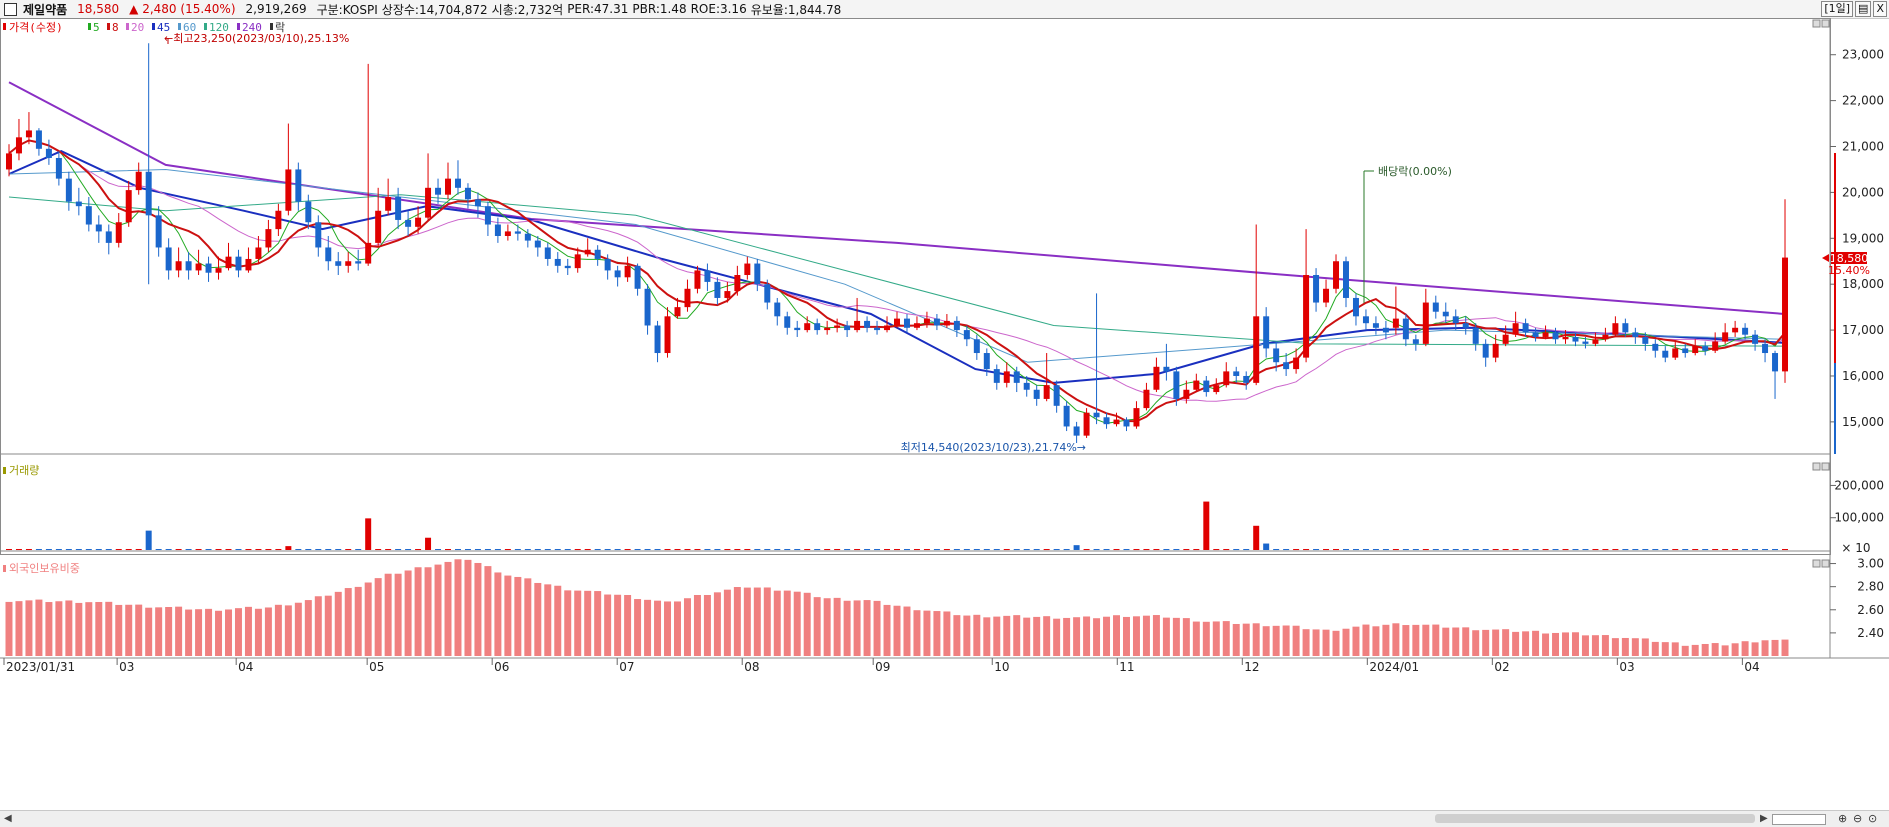 The width and height of the screenshot is (1889, 827). What do you see at coordinates (89, 26) in the screenshot?
I see `legend-marker` at bounding box center [89, 26].